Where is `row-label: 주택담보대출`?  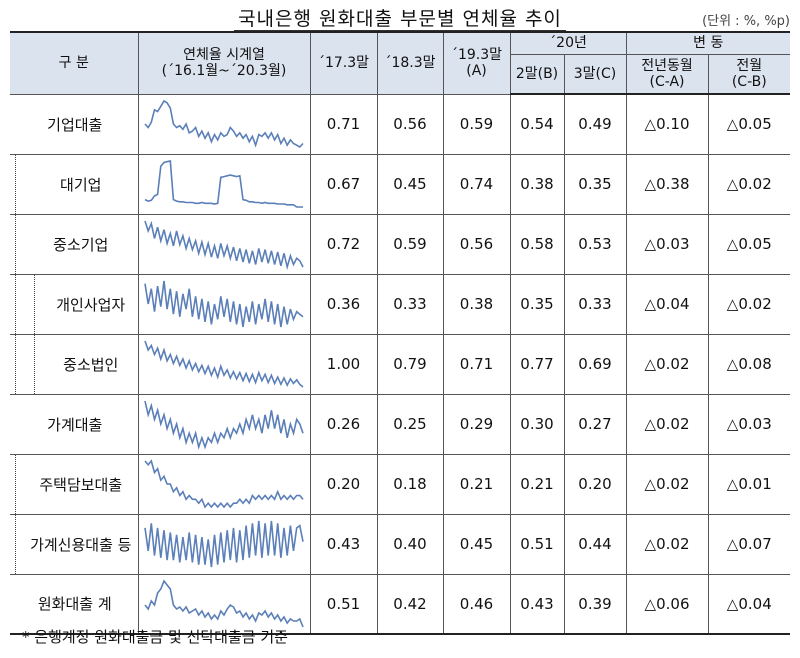 row-label: 주택담보대출 is located at coordinates (81, 484).